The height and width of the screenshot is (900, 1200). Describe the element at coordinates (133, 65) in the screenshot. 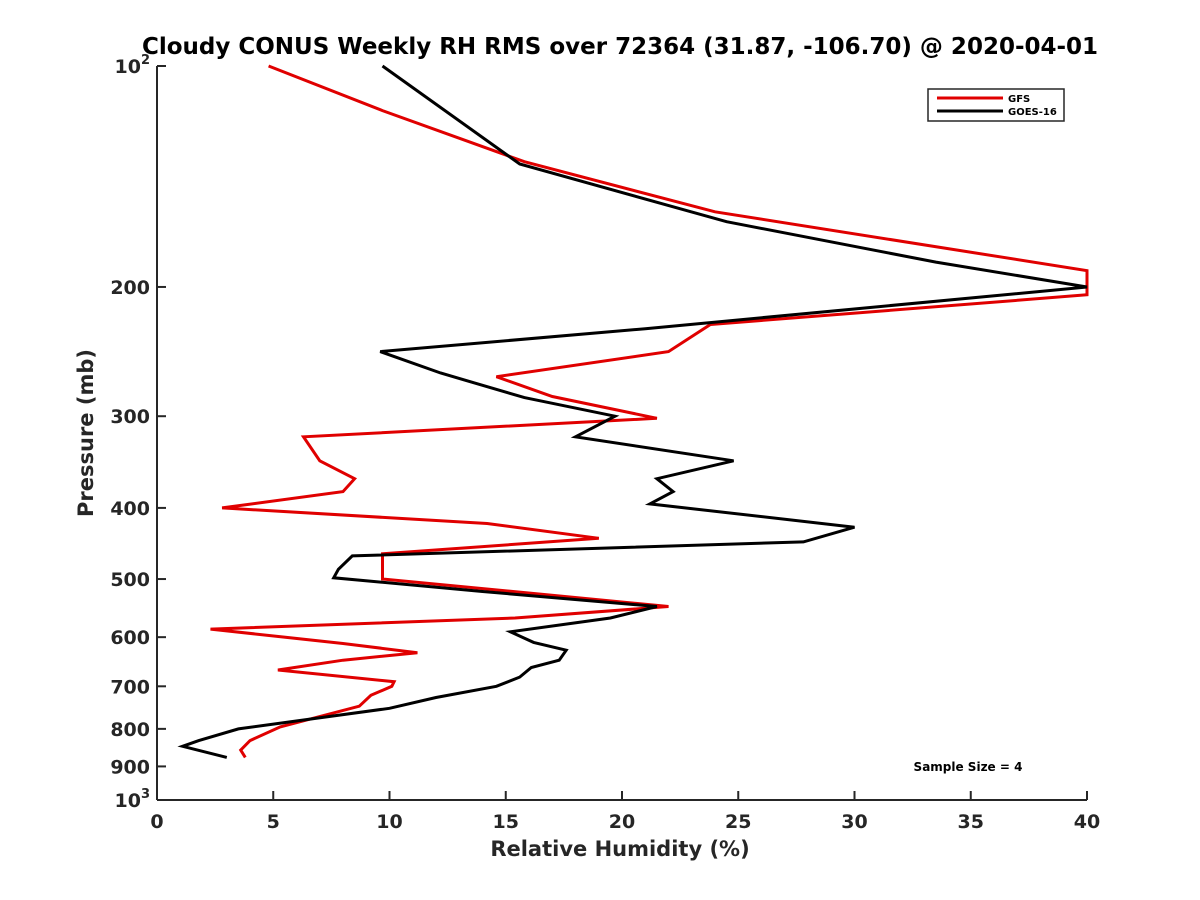

I see `y-tick-label: 10²` at that location.